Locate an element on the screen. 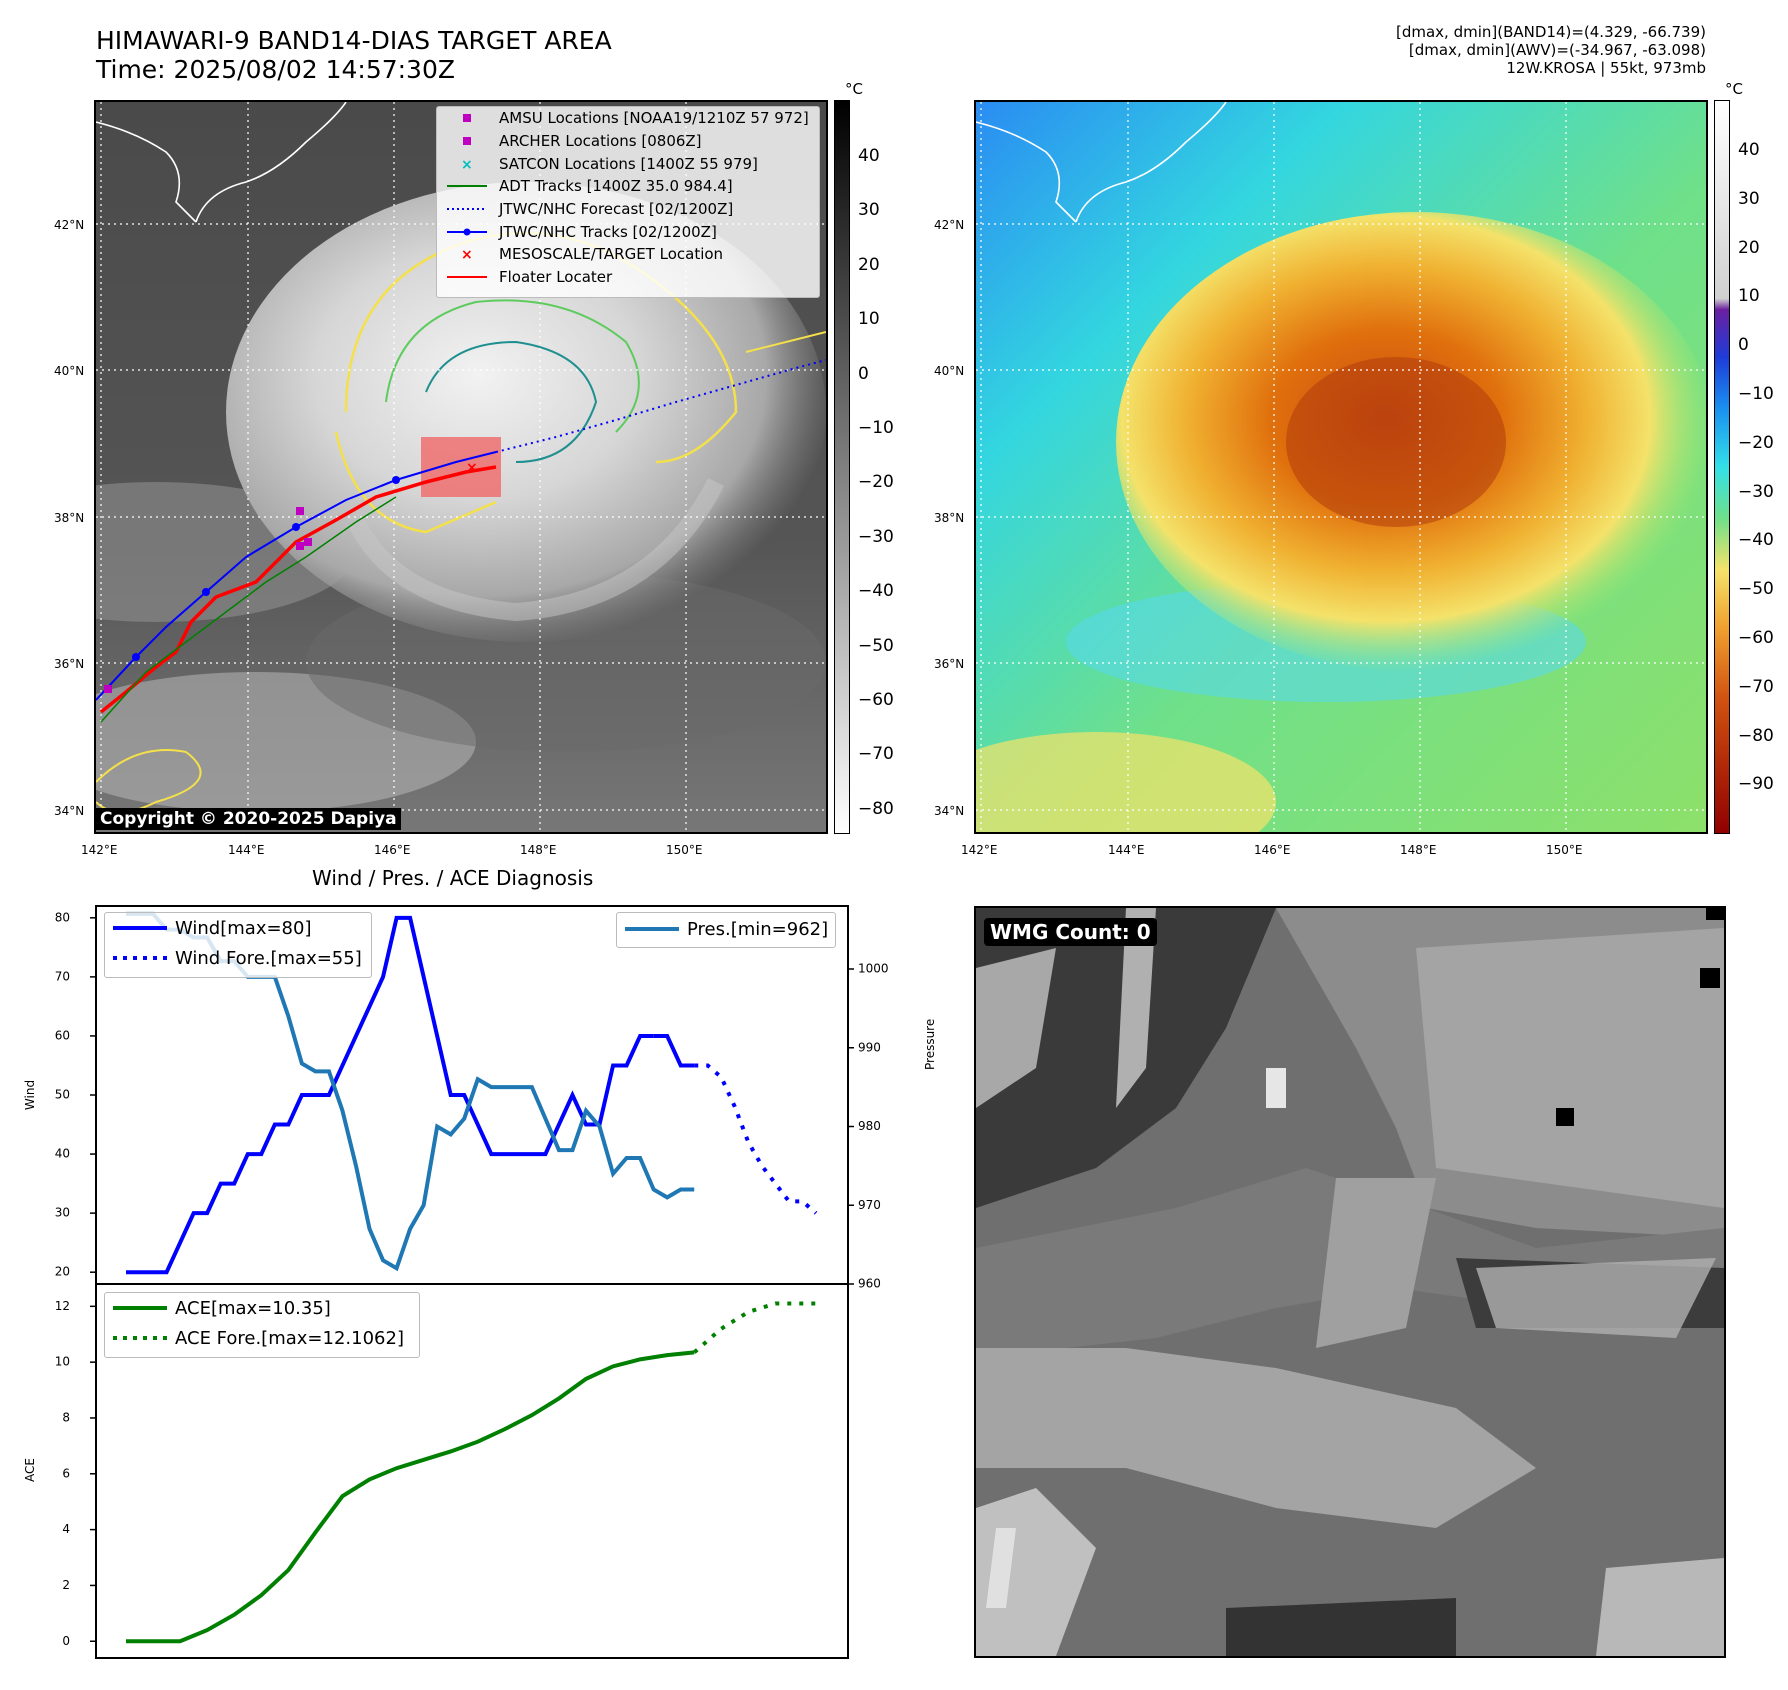 The height and width of the screenshot is (1690, 1788). legend-marker-icon: × is located at coordinates (467, 255).